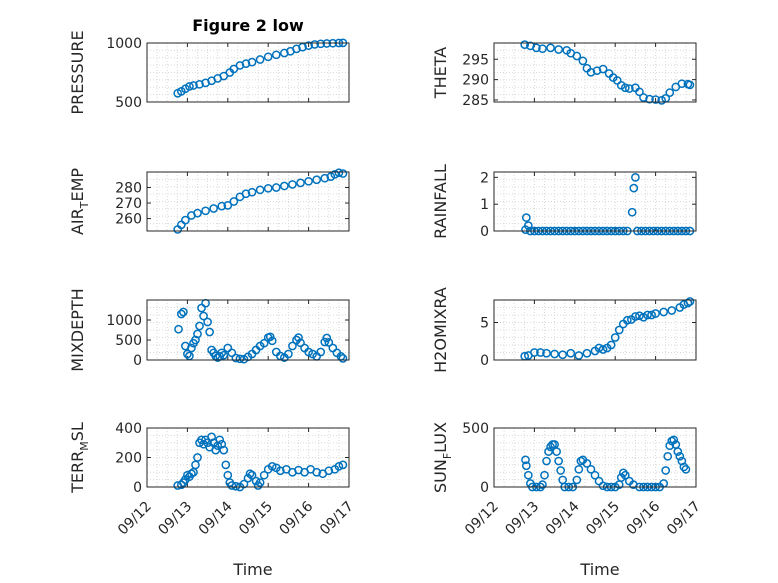 Image resolution: width=778 pixels, height=583 pixels. Describe the element at coordinates (440, 73) in the screenshot. I see `y-axis-label: THETA` at that location.